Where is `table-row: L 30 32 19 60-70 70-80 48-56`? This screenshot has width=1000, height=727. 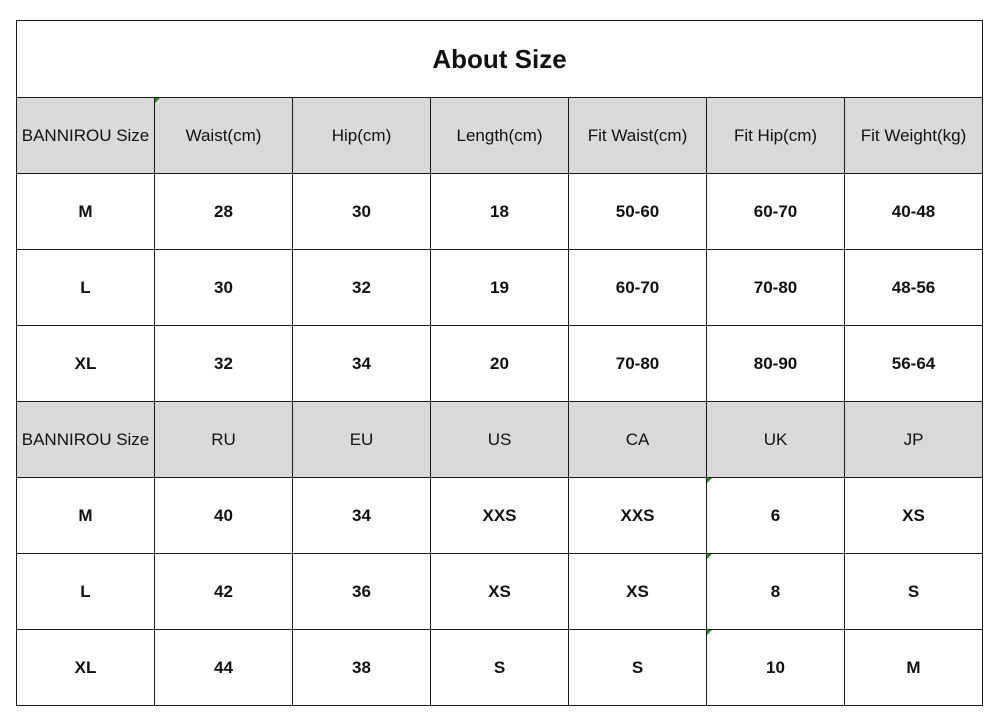 table-row: L 30 32 19 60-70 70-80 48-56 is located at coordinates (499, 287).